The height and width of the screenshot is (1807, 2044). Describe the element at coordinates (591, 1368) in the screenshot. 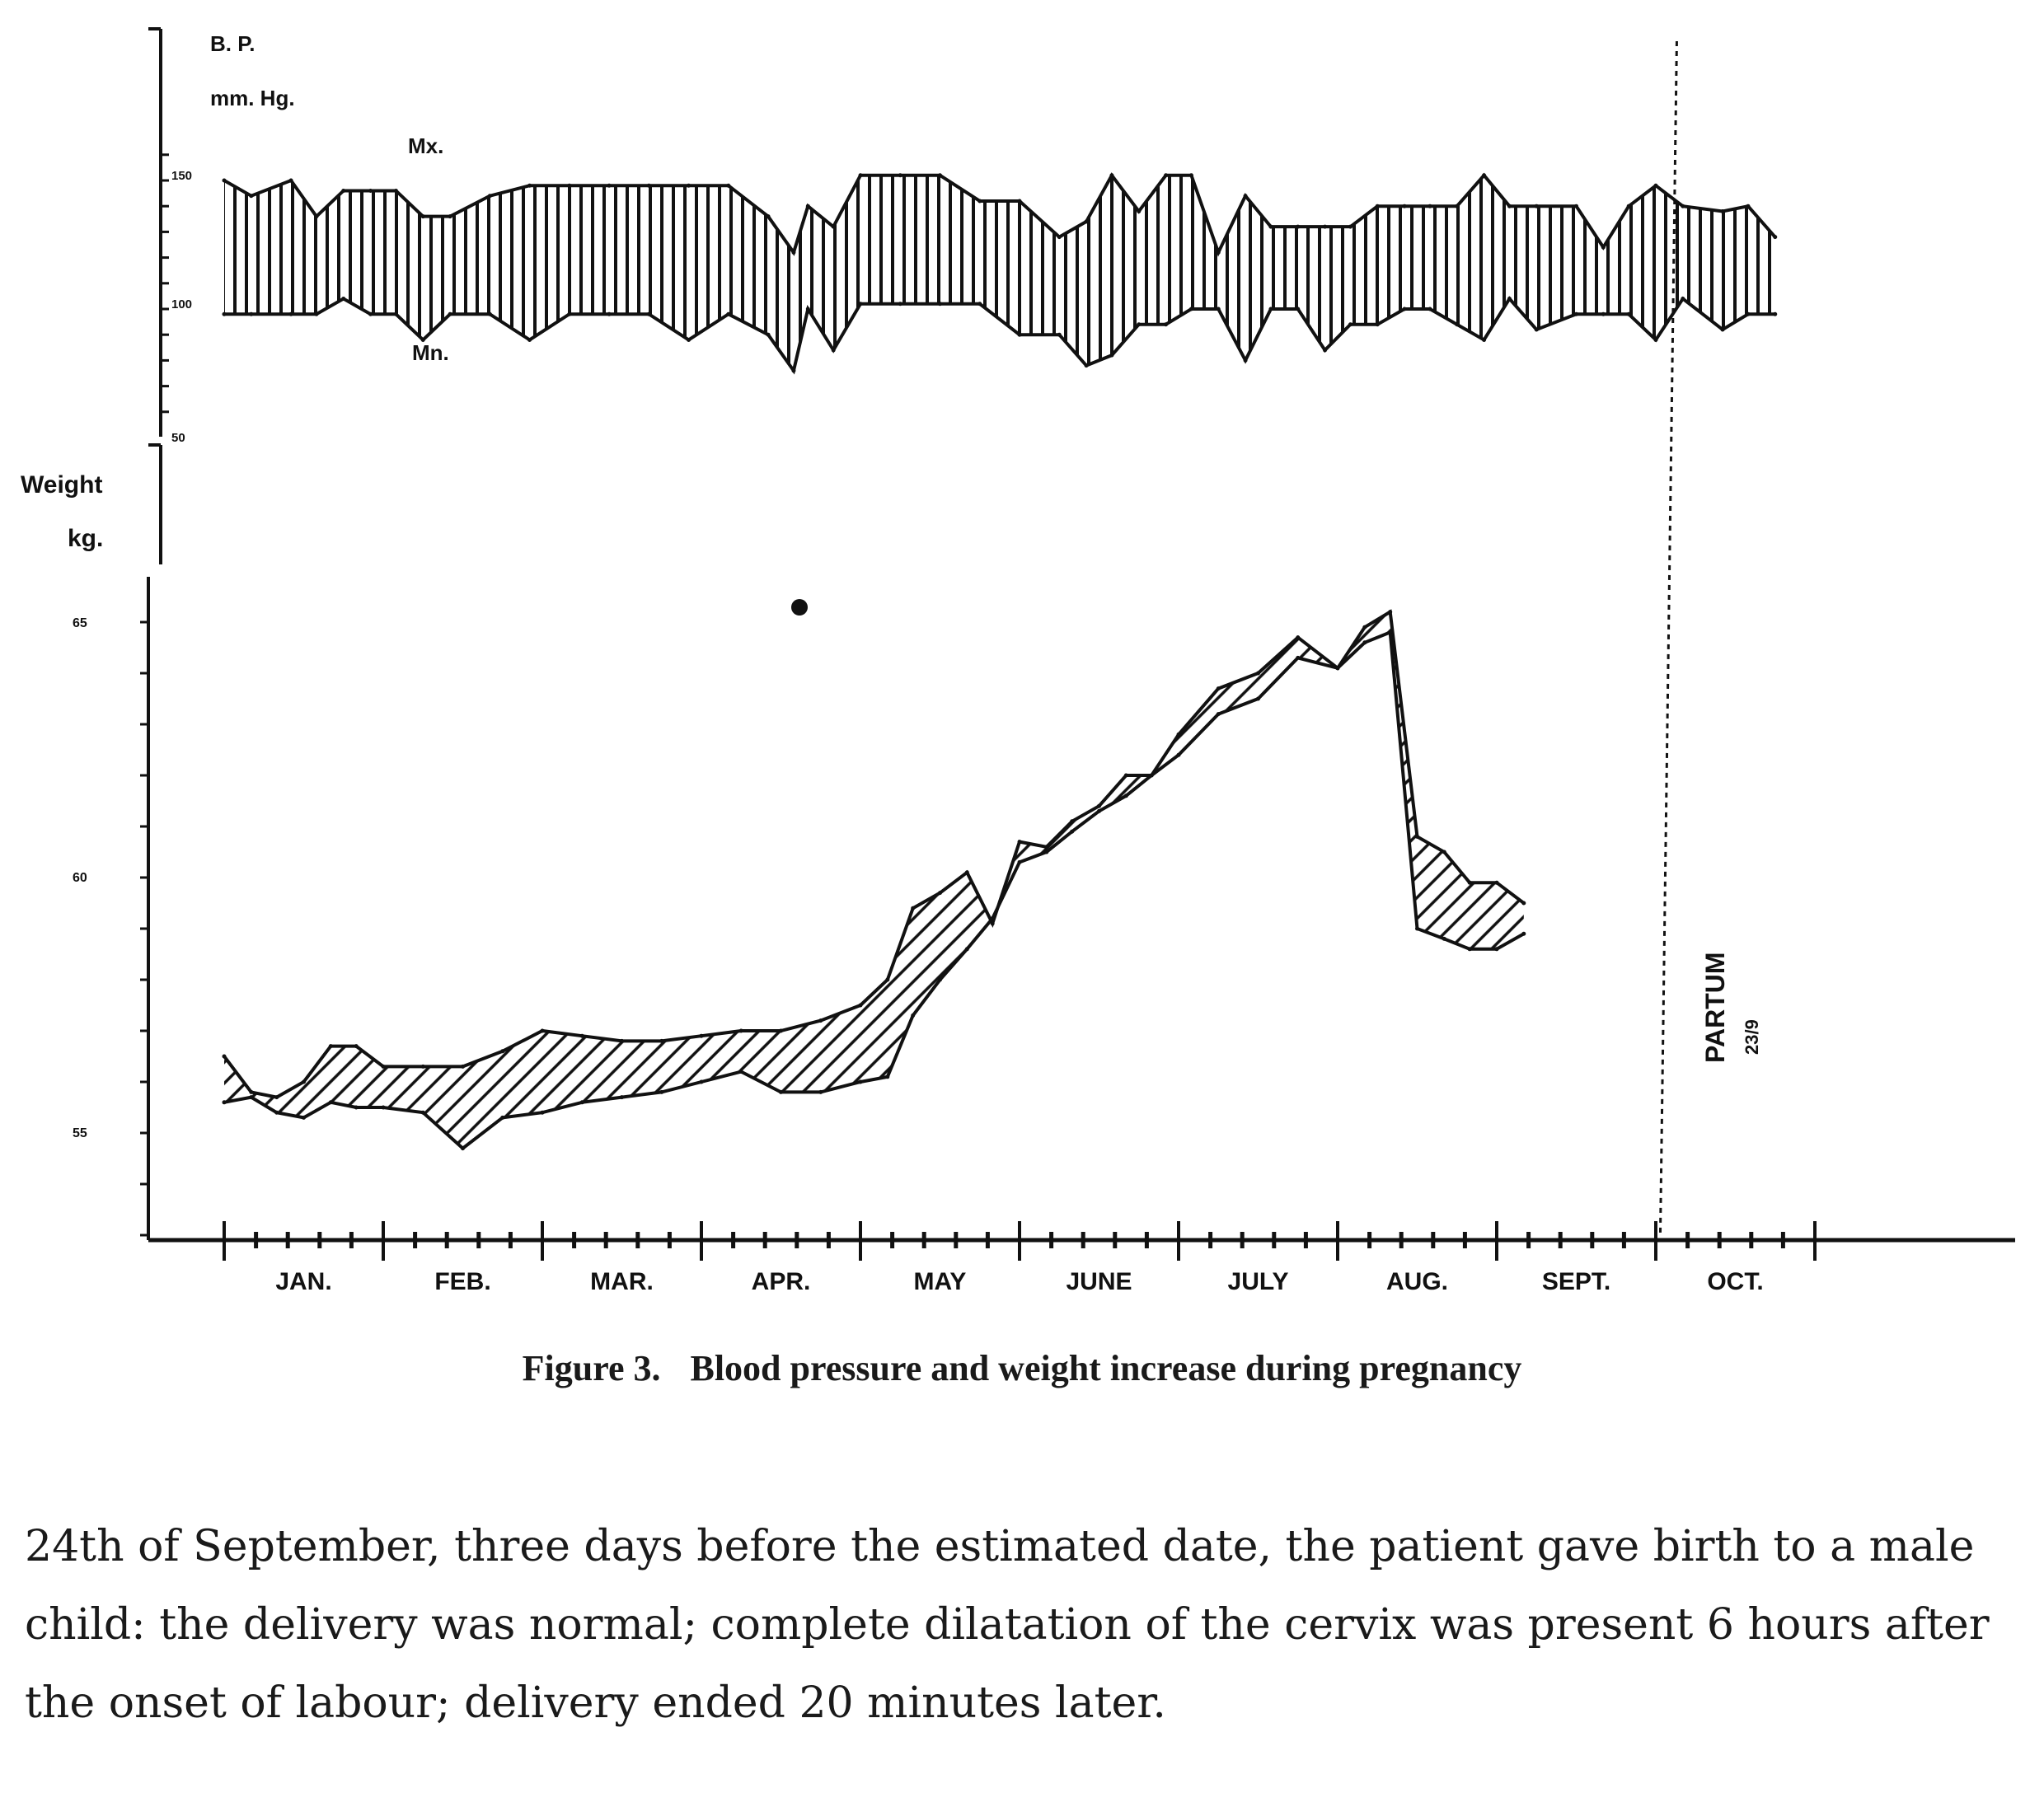

I see `figure-number: Figure 3.` at that location.